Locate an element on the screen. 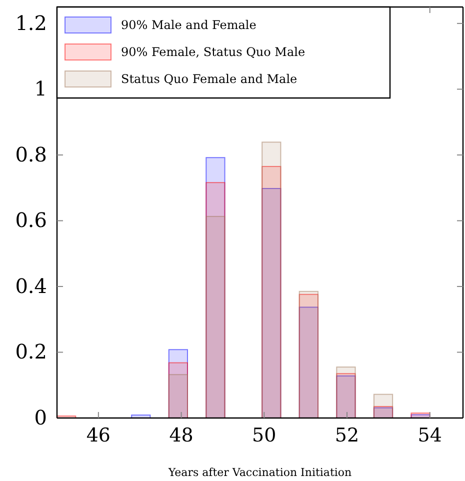 Image resolution: width=465 pixels, height=481 pixels. y-tick-label: 0.6 is located at coordinates (31, 220).